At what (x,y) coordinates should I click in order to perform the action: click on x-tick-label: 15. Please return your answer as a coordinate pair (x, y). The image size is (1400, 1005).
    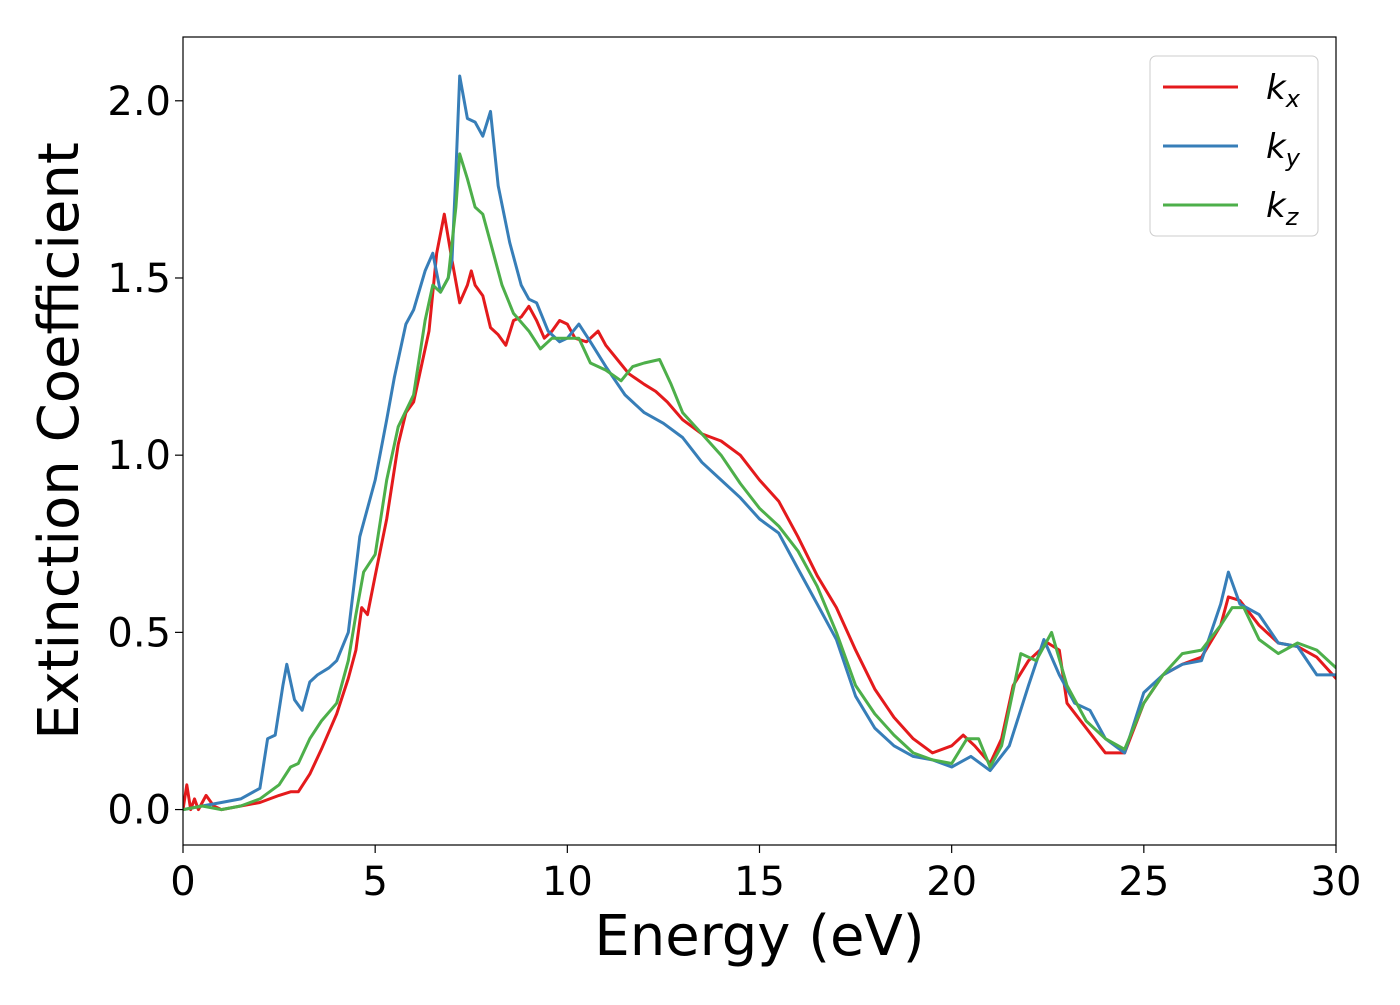
    Looking at the image, I should click on (759, 882).